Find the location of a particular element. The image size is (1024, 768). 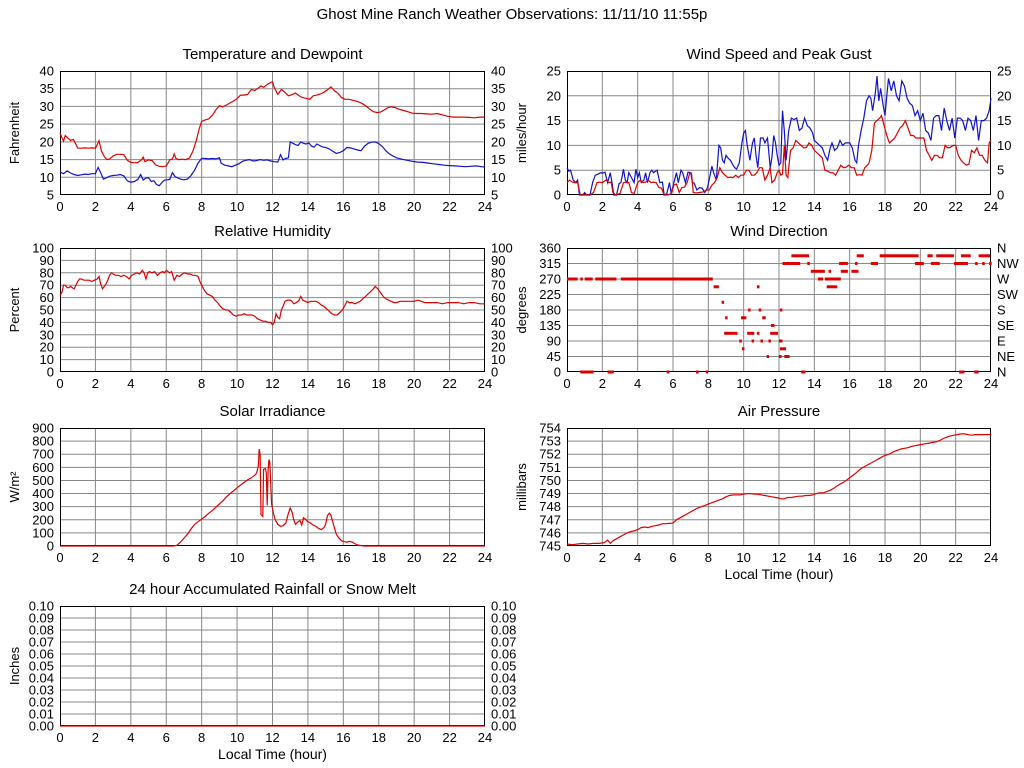

ytick-label-left: 30 is located at coordinates (47, 334).